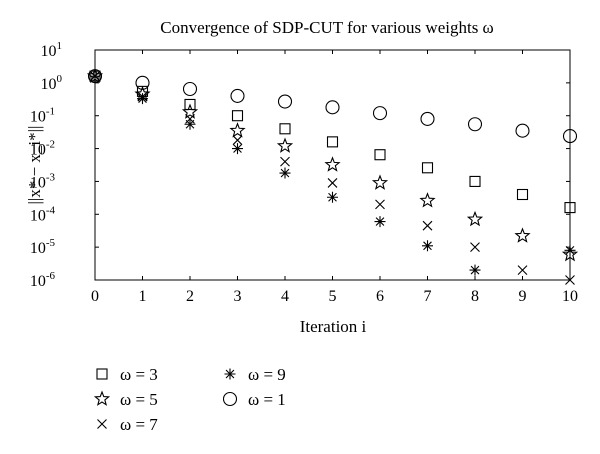 Image resolution: width=600 pixels, height=454 pixels. What do you see at coordinates (190, 296) in the screenshot?
I see `x-tick-label: 2` at bounding box center [190, 296].